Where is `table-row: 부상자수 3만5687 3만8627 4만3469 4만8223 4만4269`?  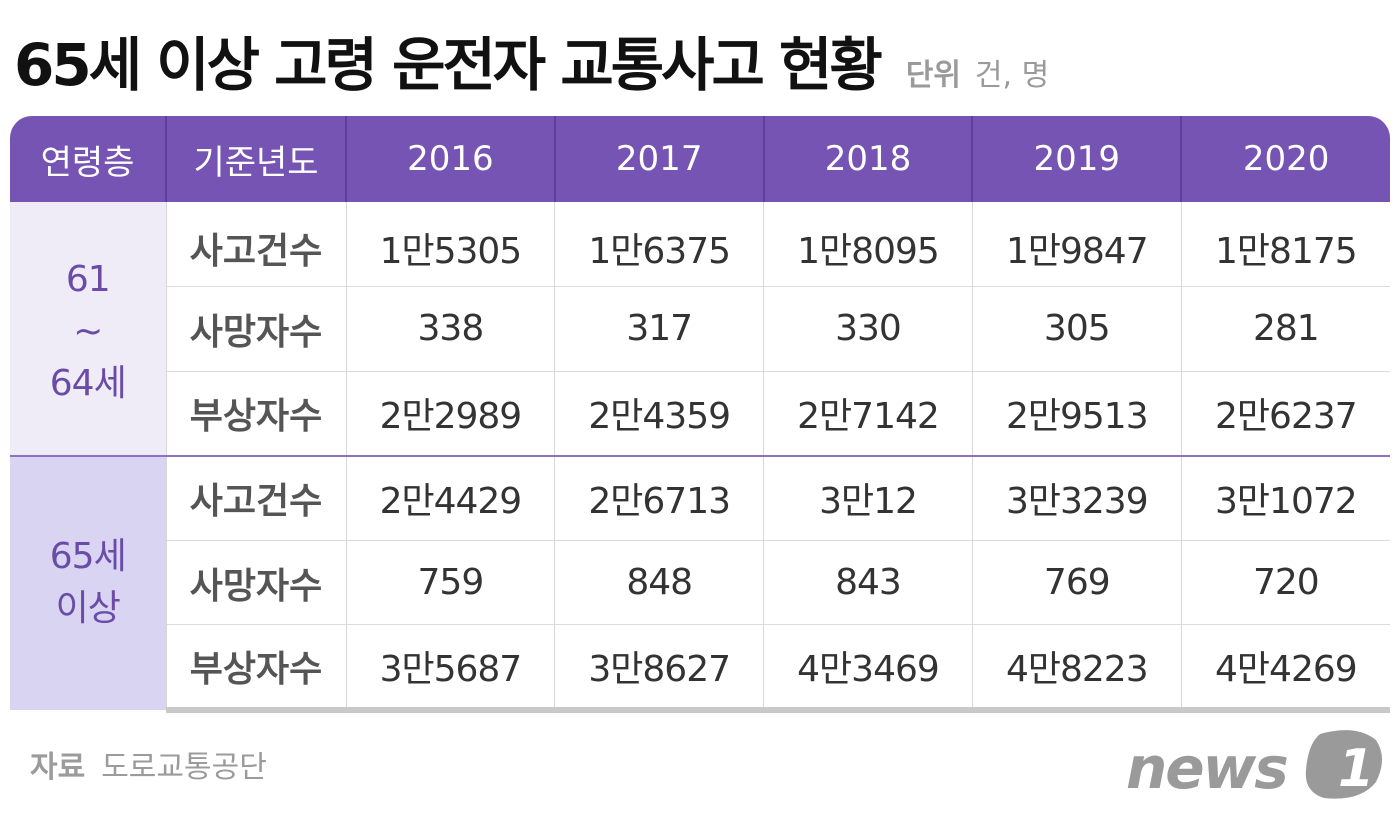 table-row: 부상자수 3만5687 3만8627 4만3469 4만8223 4만4269 is located at coordinates (700, 668).